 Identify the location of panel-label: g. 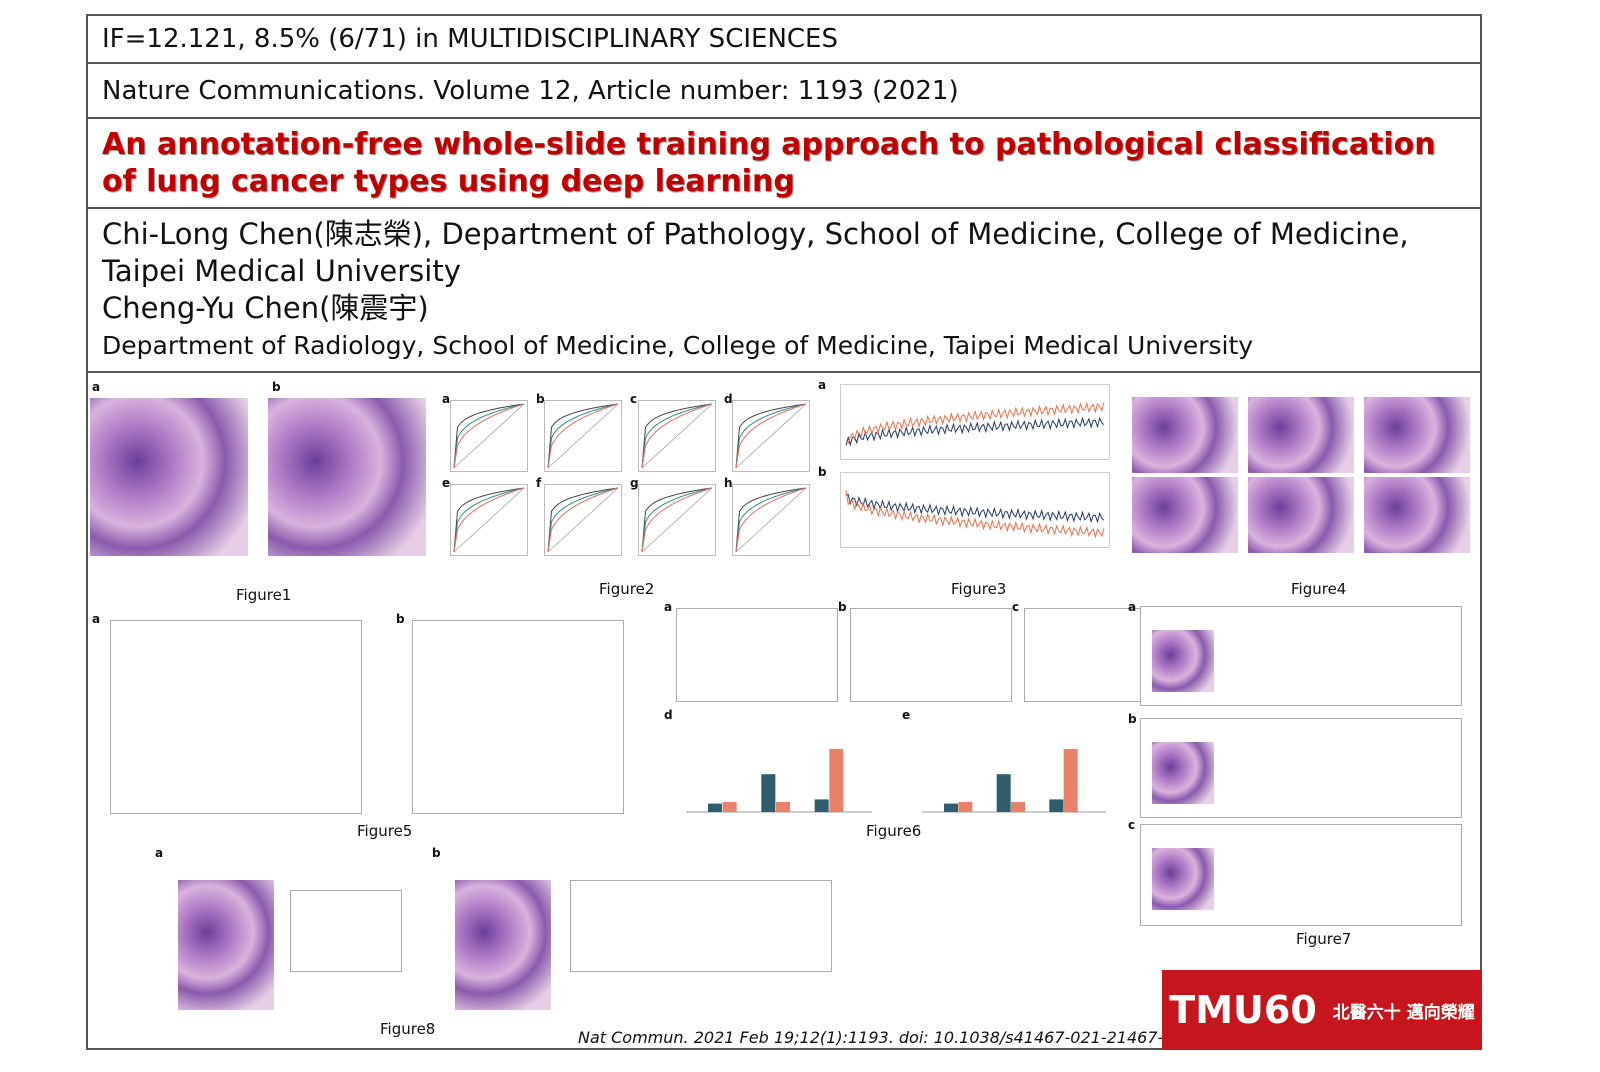
(634, 483).